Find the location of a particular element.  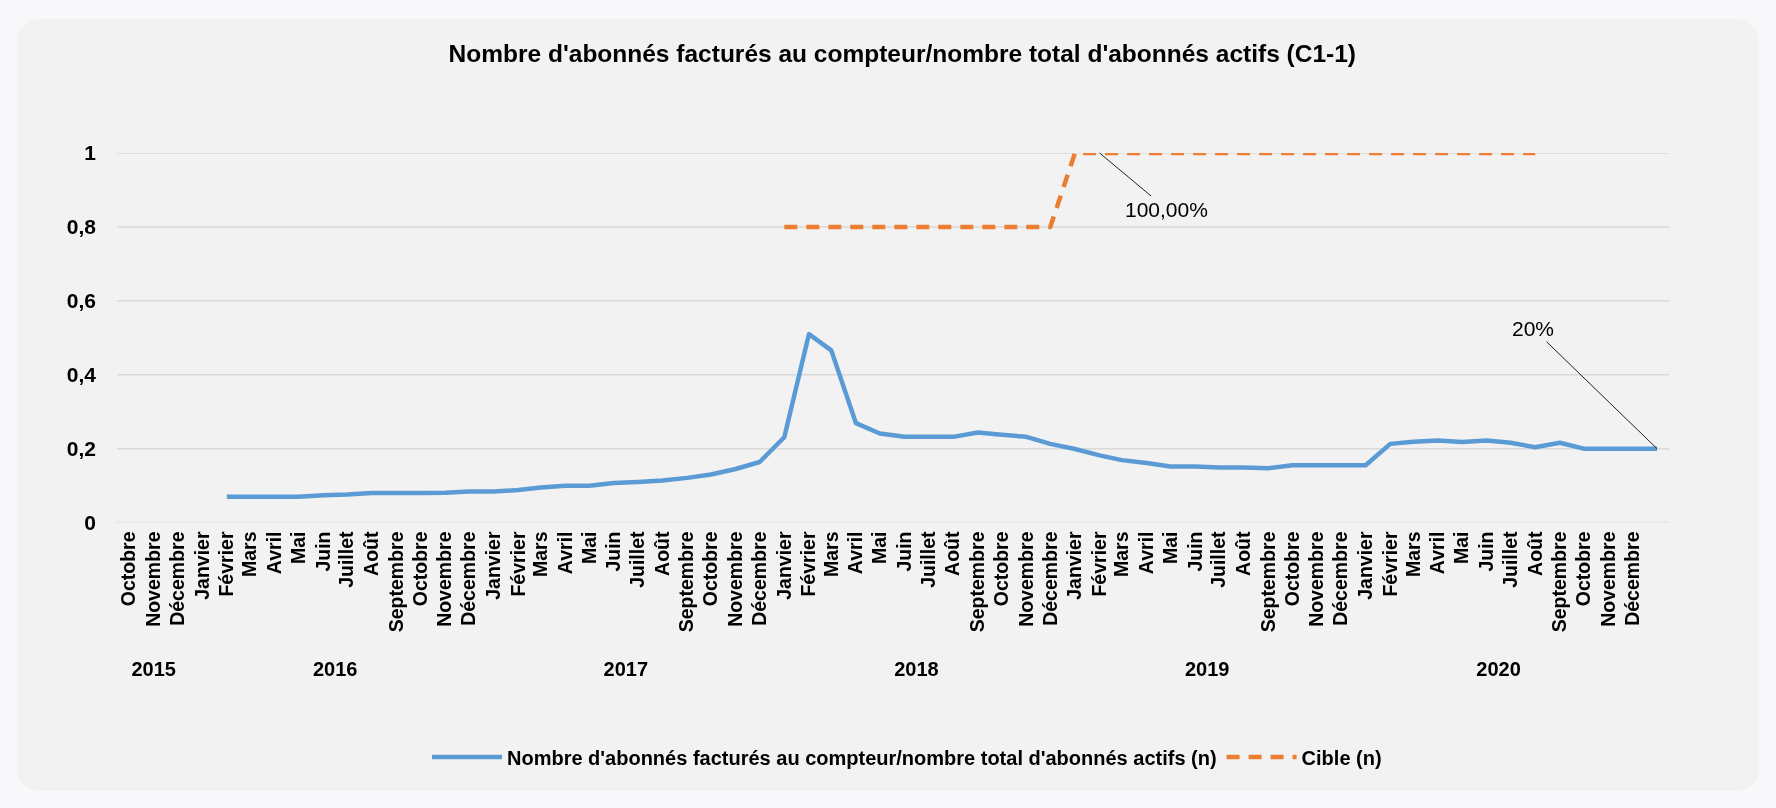

y-tick-label: 0,4 is located at coordinates (81, 375).